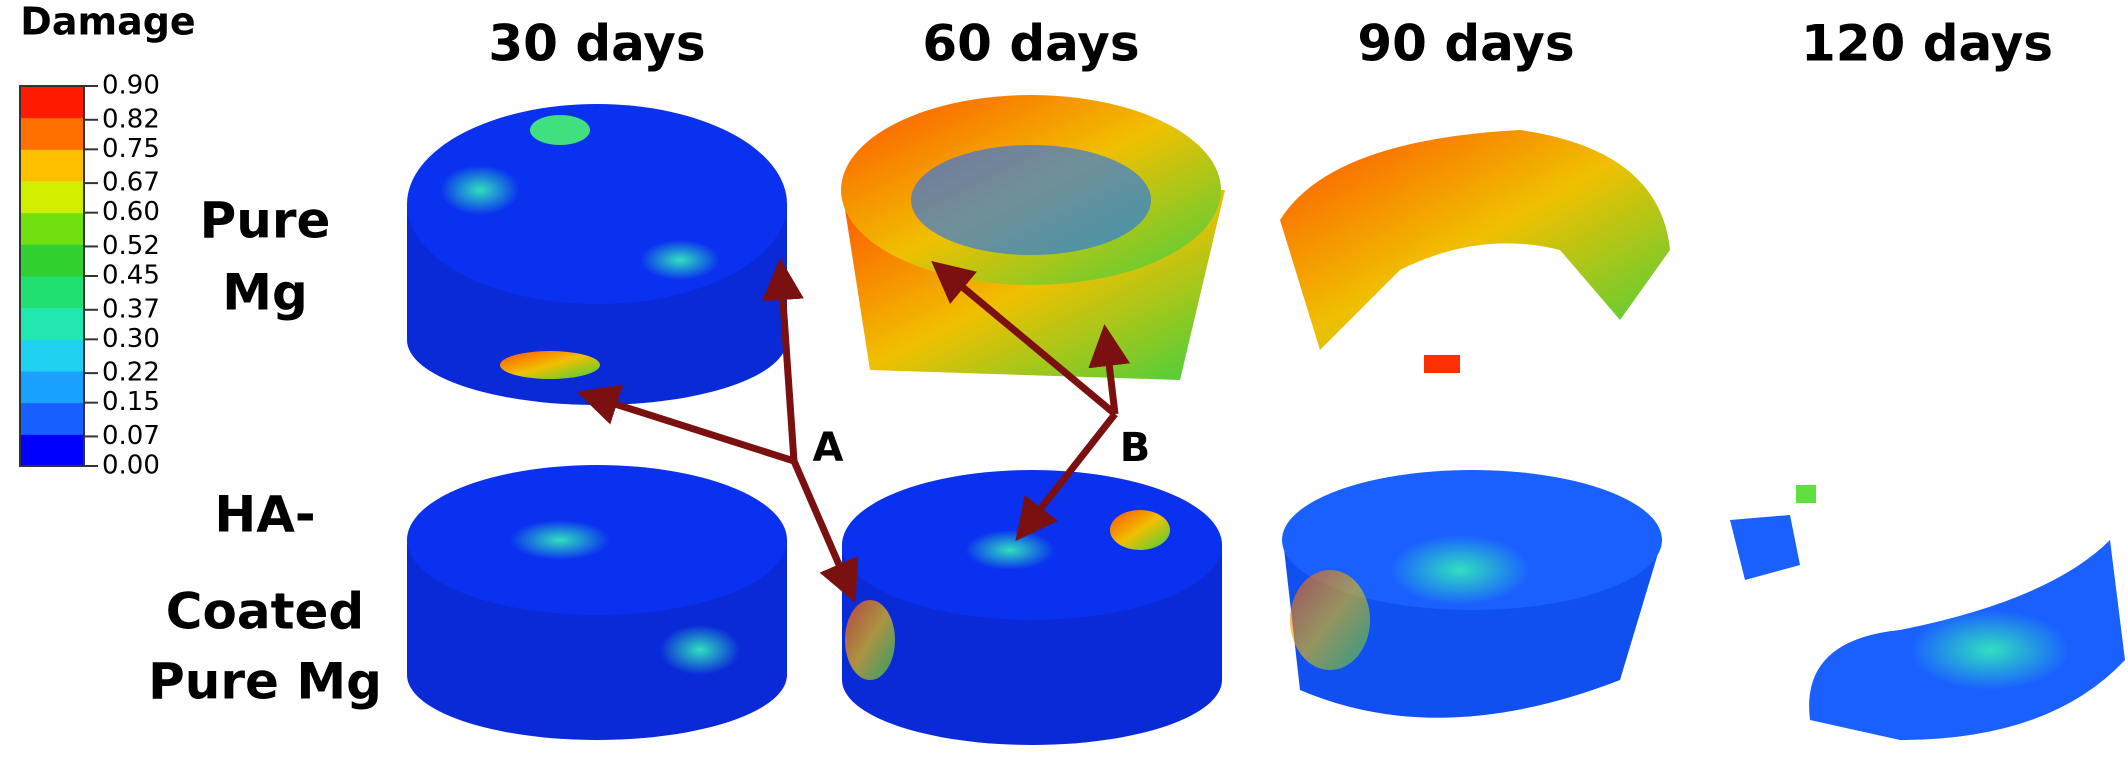 This screenshot has width=2128, height=771. What do you see at coordinates (1927, 44) in the screenshot?
I see `column-header: 120 days` at bounding box center [1927, 44].